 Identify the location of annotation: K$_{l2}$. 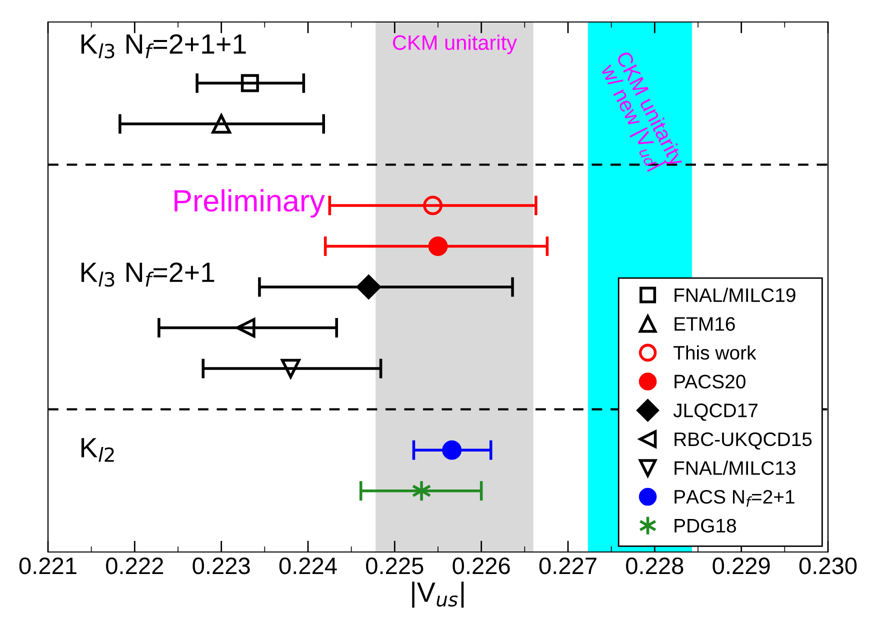
(97, 450).